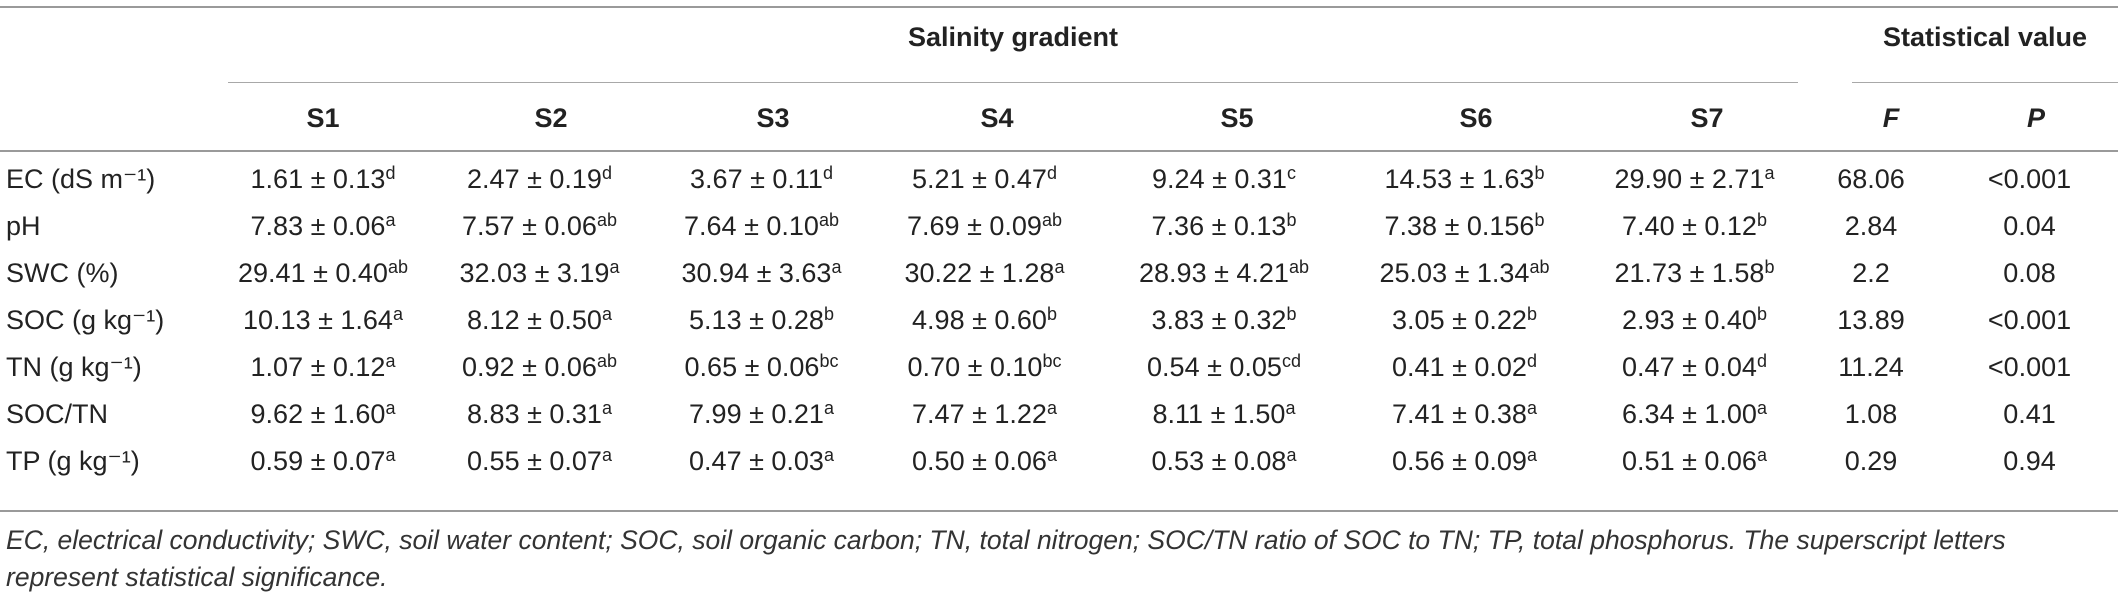 Image resolution: width=2118 pixels, height=599 pixels. Describe the element at coordinates (534, 414) in the screenshot. I see `cell-value: 8.83 ± 0.31` at that location.